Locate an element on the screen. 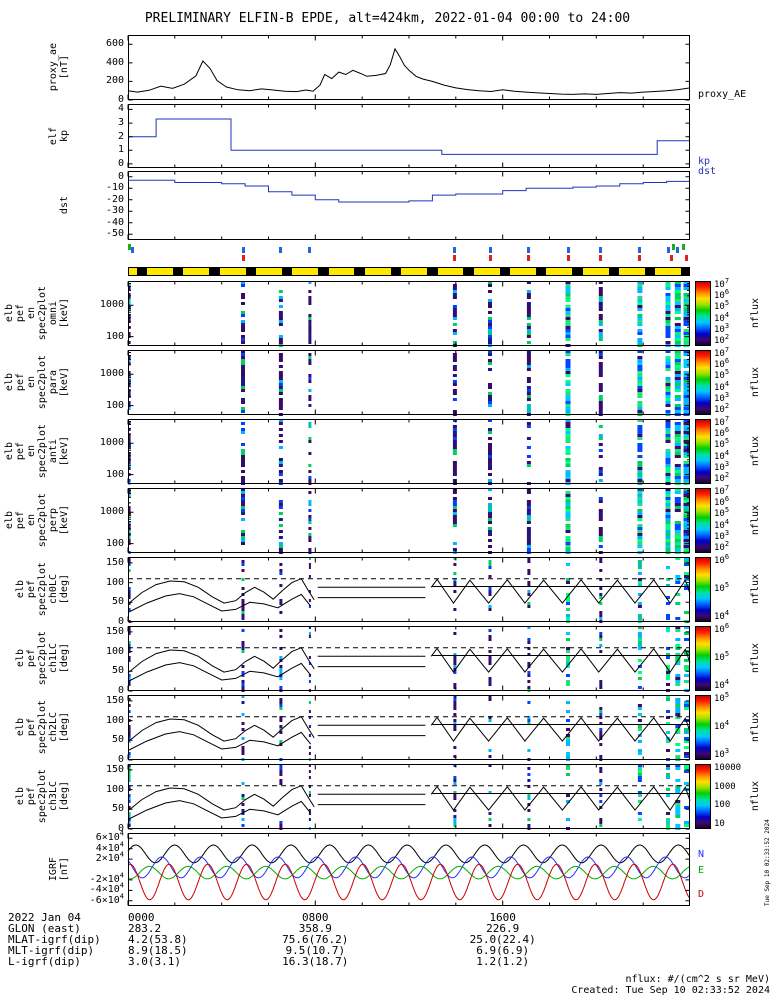 The height and width of the screenshot is (1000, 775). en-para-frame is located at coordinates (409, 382).